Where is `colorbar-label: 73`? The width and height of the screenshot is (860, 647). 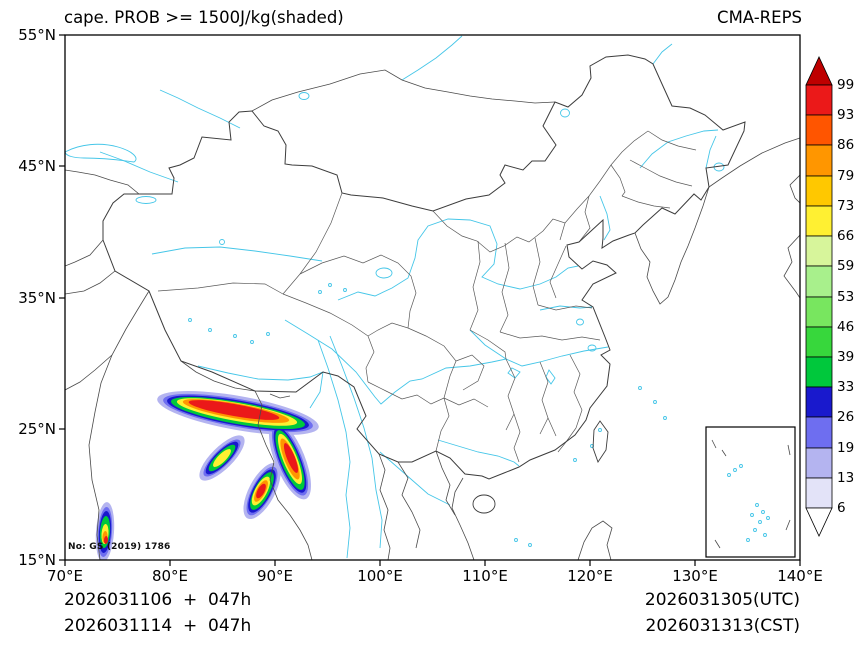 colorbar-label: 73 is located at coordinates (846, 206).